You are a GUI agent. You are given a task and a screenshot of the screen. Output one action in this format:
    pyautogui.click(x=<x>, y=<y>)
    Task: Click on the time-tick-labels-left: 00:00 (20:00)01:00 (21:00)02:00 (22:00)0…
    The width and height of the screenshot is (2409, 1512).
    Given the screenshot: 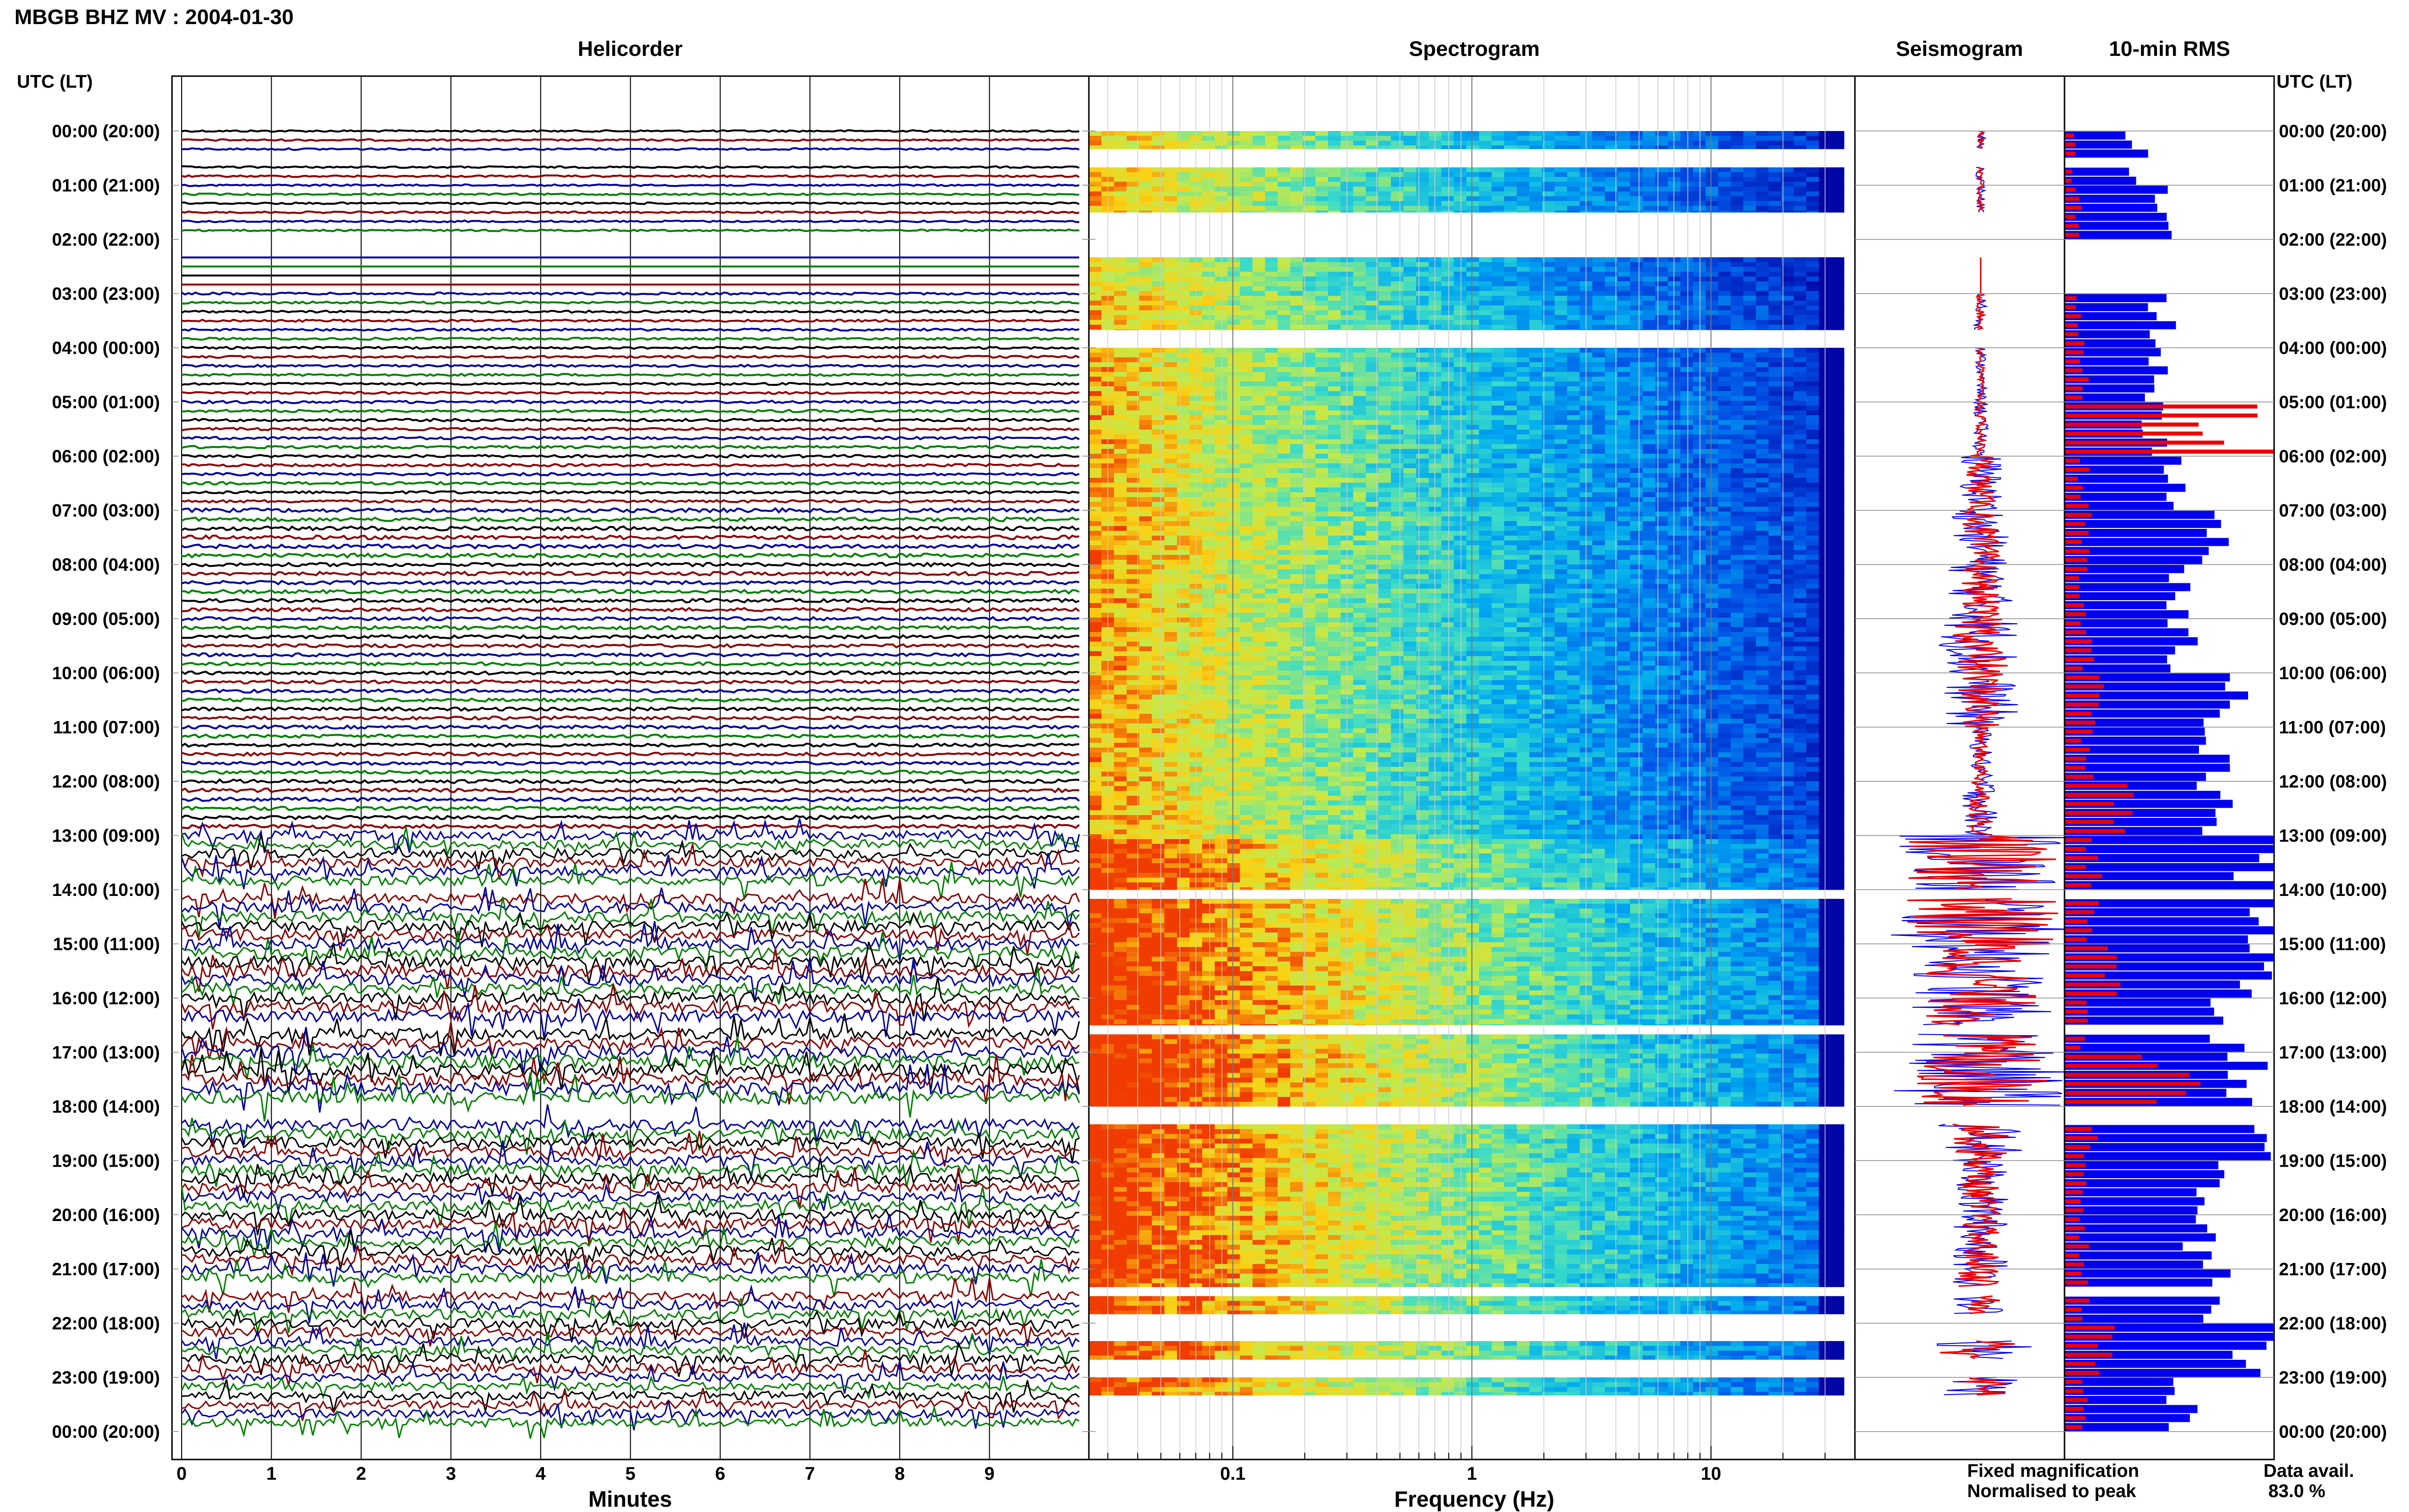 What is the action you would take?
    pyautogui.click(x=106, y=781)
    